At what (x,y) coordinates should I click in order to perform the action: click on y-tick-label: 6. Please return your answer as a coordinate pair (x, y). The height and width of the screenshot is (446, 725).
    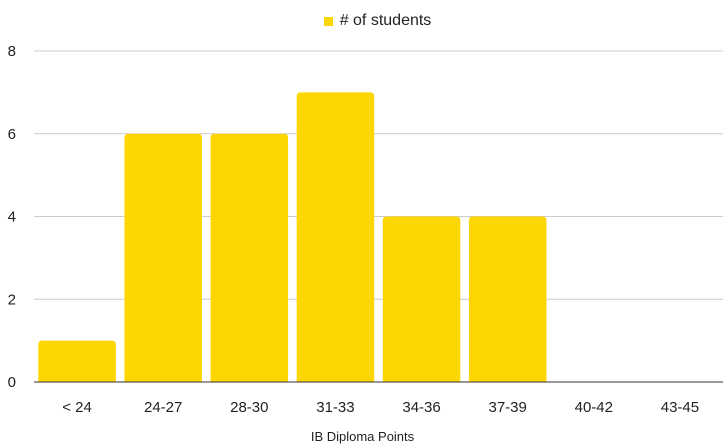
    Looking at the image, I should click on (12, 134).